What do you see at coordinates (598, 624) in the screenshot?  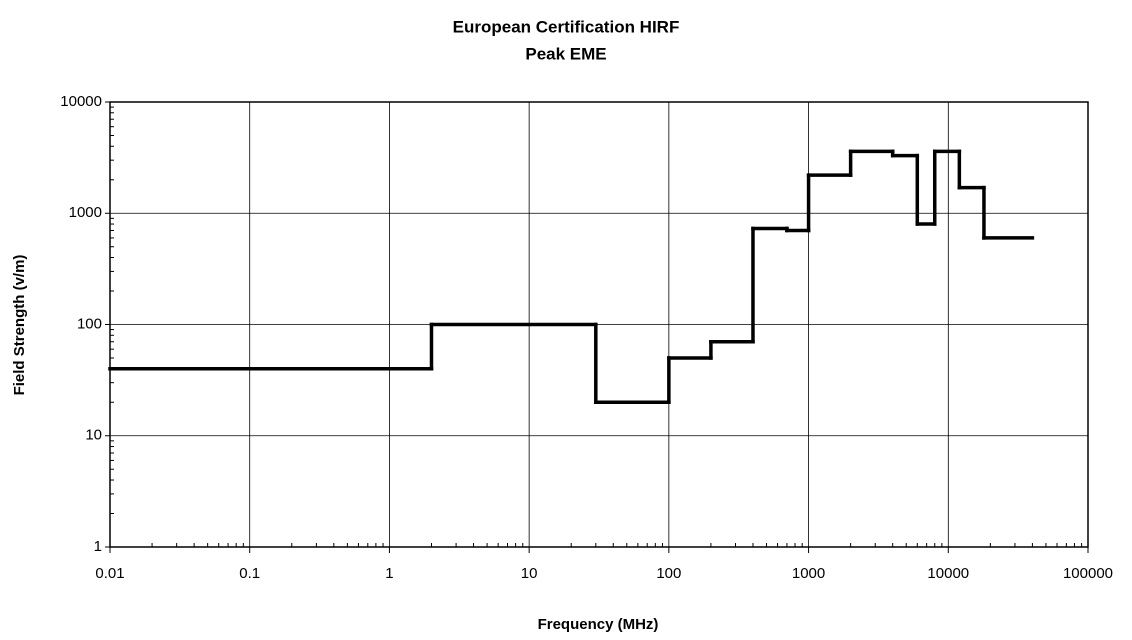 I see `x-axis-label: Frequency (MHz)` at bounding box center [598, 624].